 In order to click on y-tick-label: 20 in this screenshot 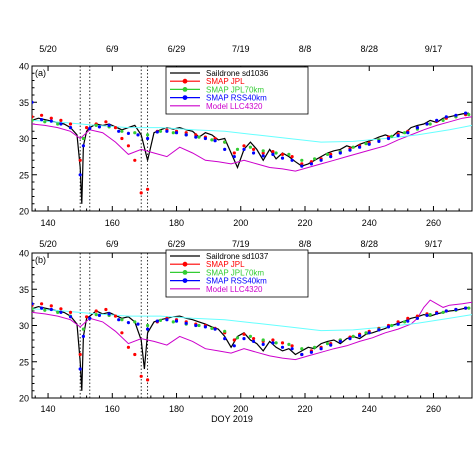, I will do `click(24, 212)`.